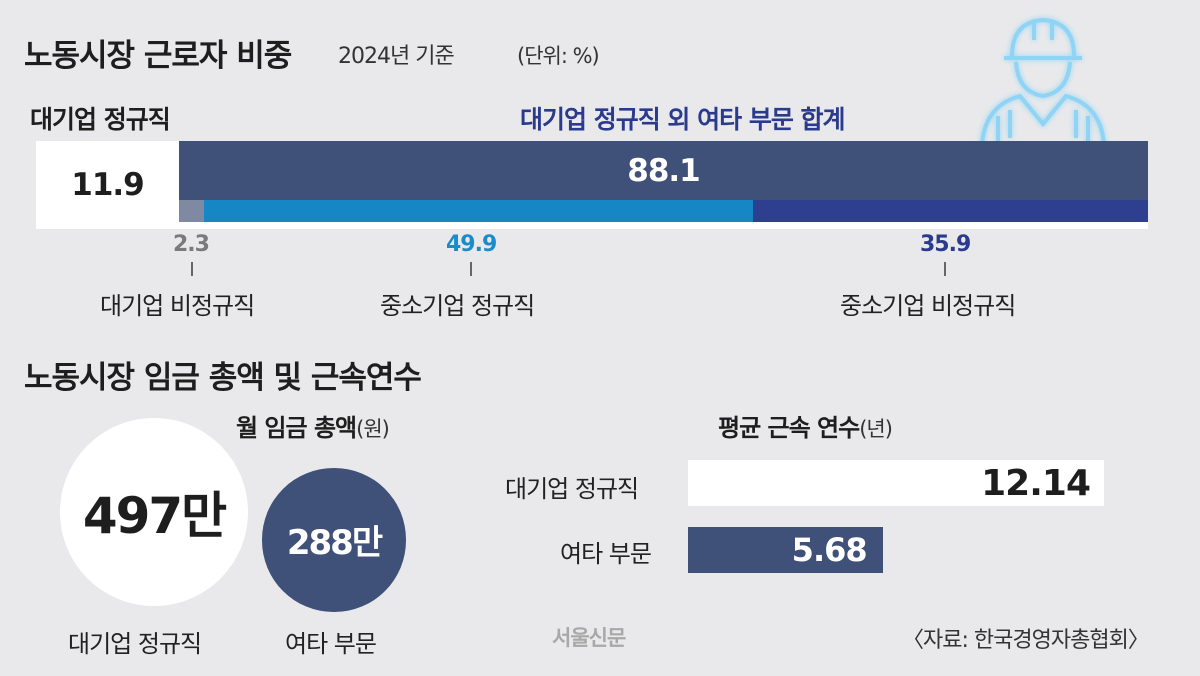  I want to click on segment-sme-regular, so click(479, 211).